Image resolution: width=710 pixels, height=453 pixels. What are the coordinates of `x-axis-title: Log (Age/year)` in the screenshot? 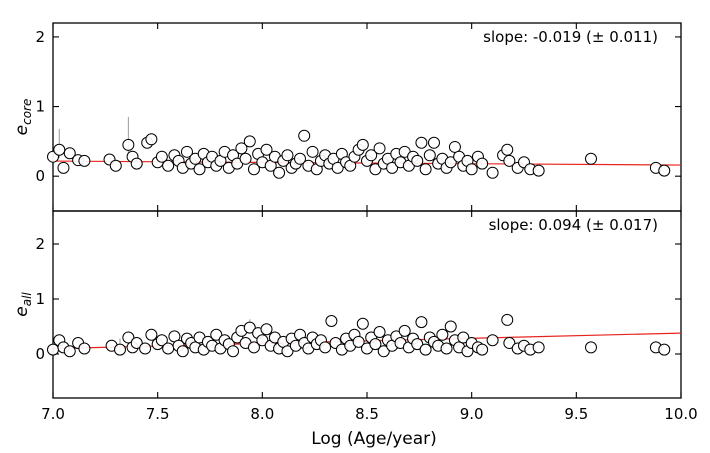 It's located at (374, 439).